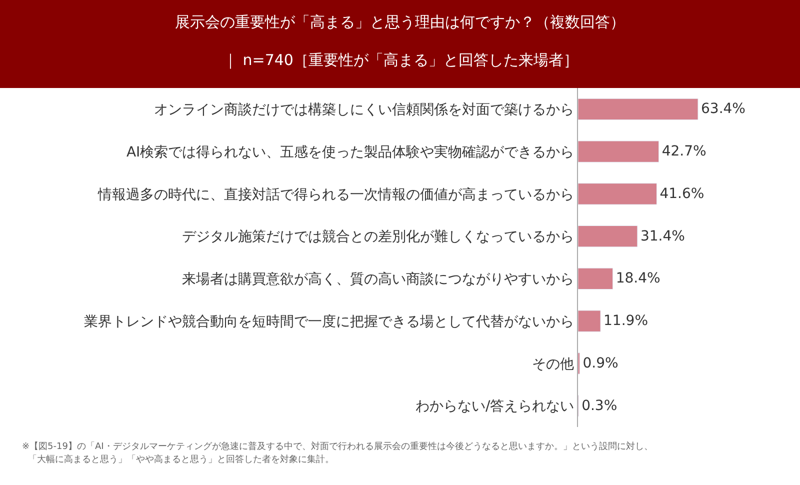 The height and width of the screenshot is (485, 800). I want to click on data-label: 18.4%, so click(638, 278).